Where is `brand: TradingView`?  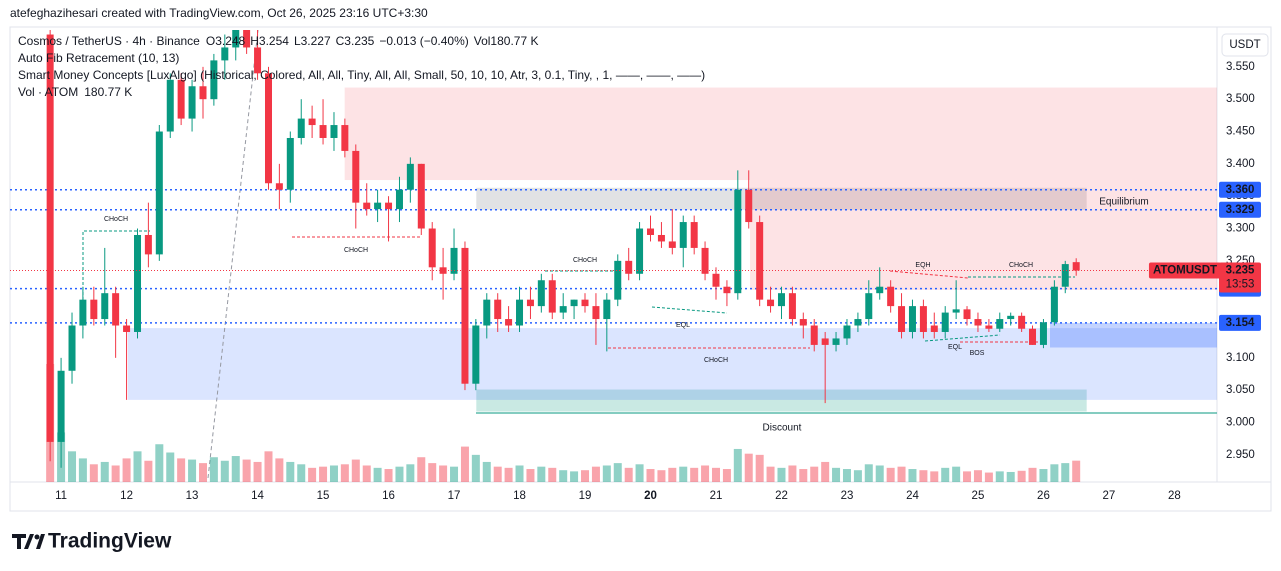
brand: TradingView is located at coordinates (110, 541).